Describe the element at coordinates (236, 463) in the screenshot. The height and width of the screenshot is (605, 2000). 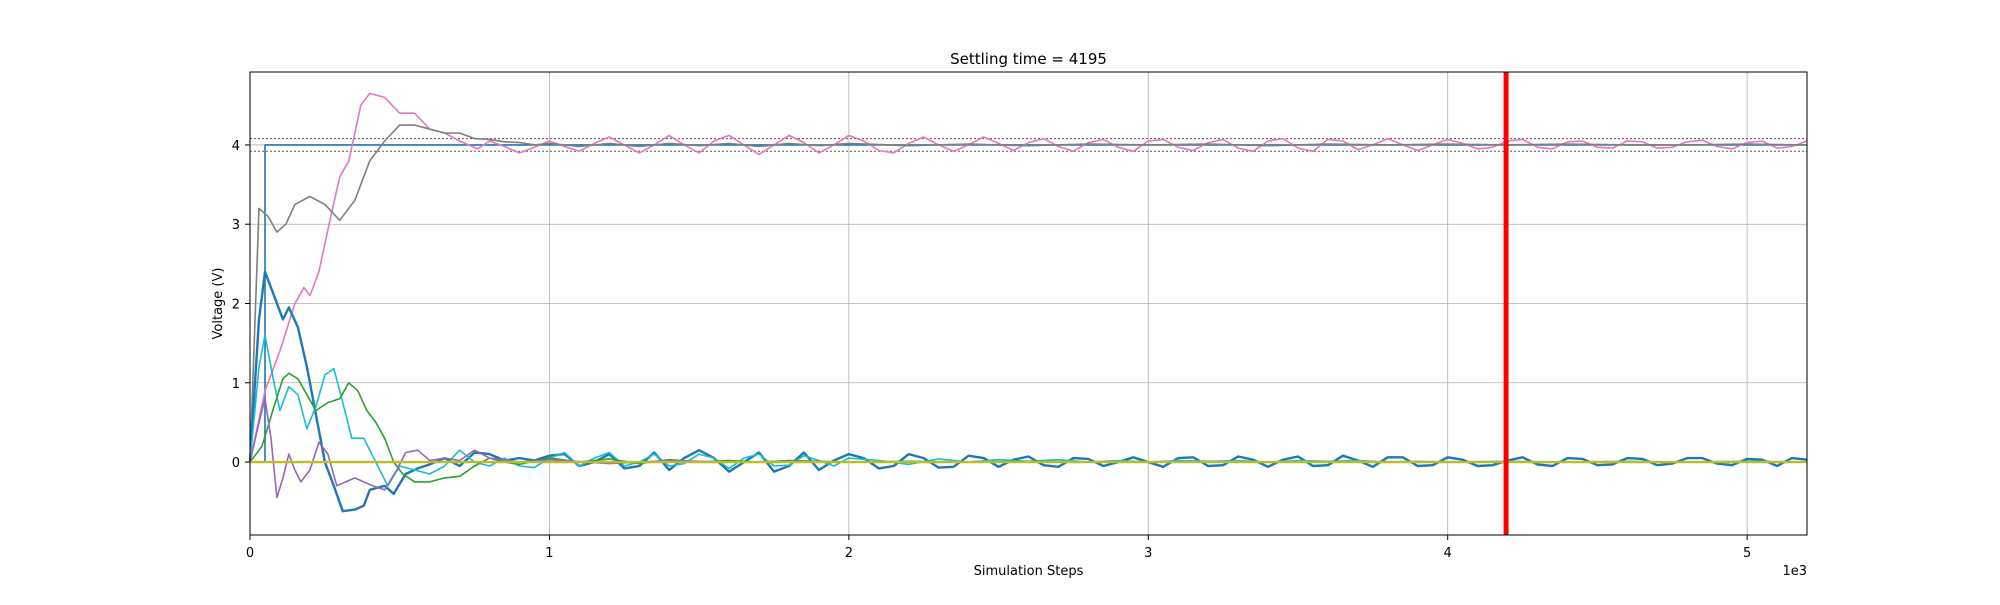
I see `y-tick-label: 0` at that location.